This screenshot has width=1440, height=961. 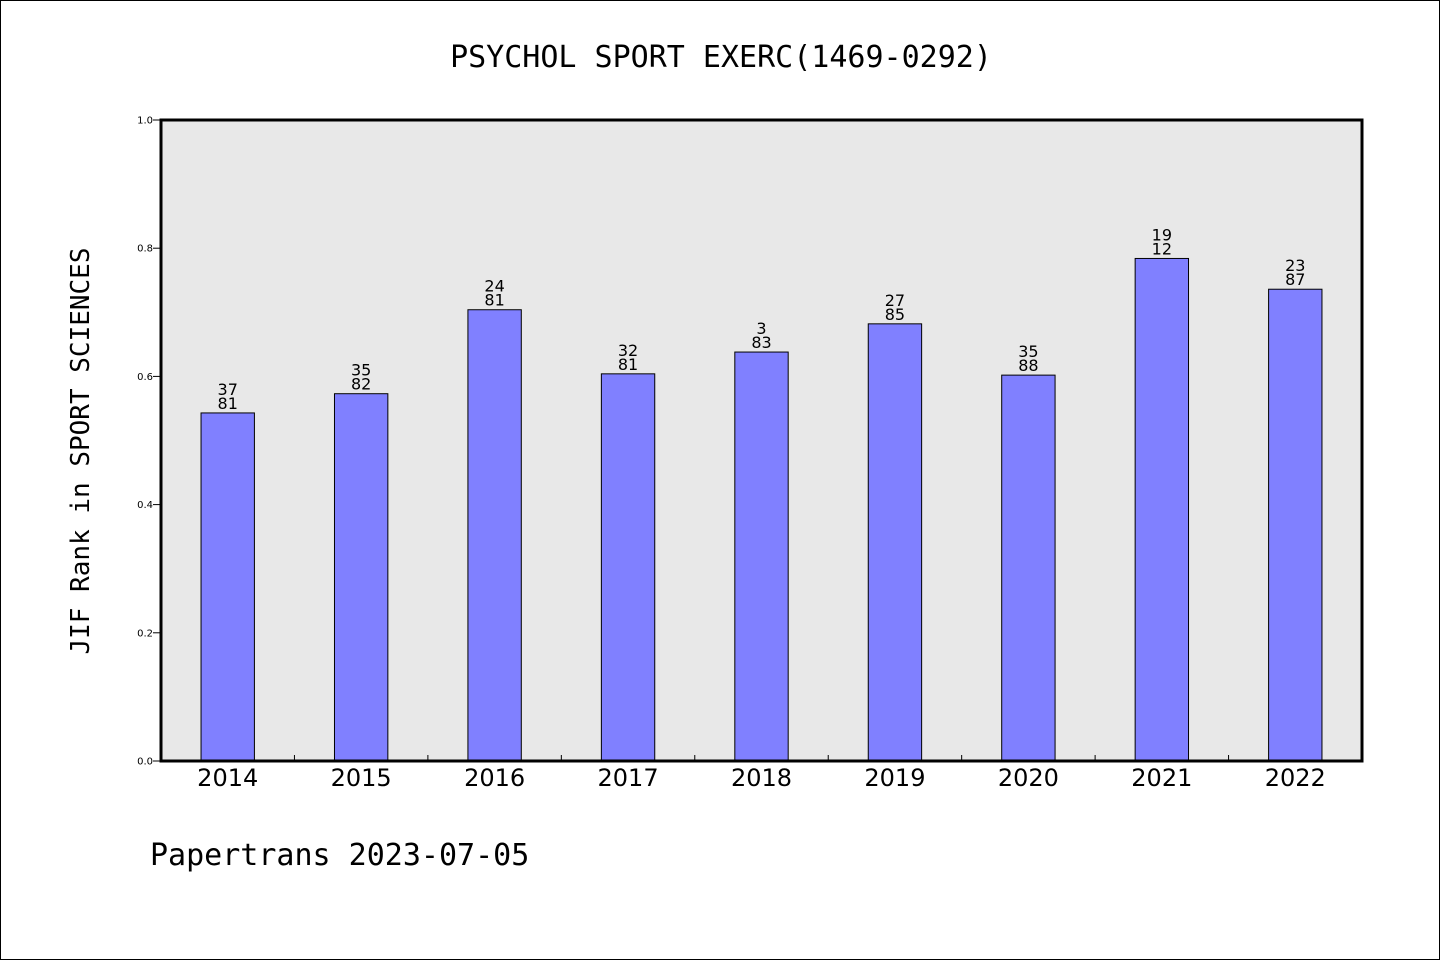 I want to click on x-tick-label: 2020, so click(x=1028, y=778).